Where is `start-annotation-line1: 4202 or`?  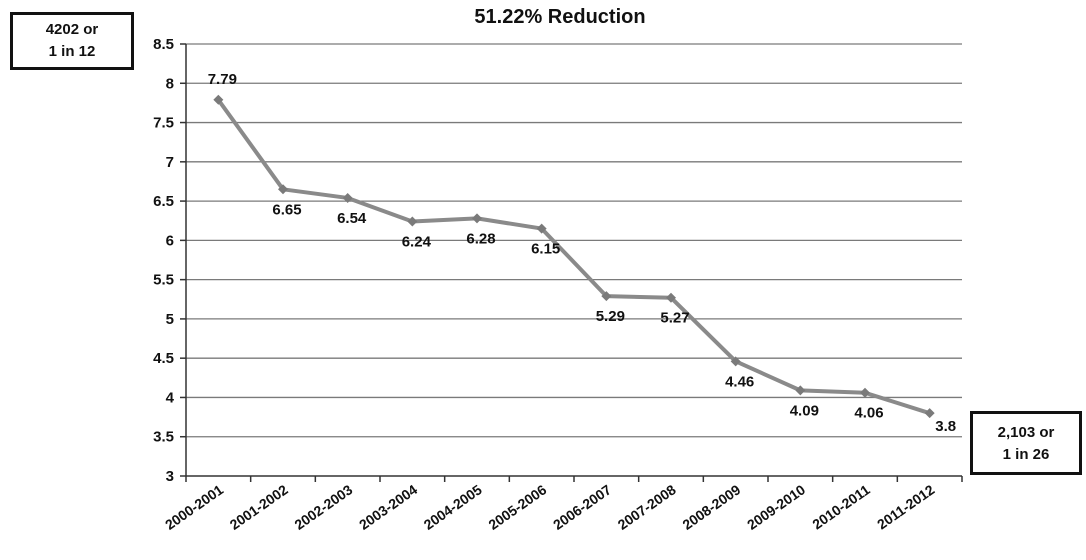
start-annotation-line1: 4202 or is located at coordinates (72, 29).